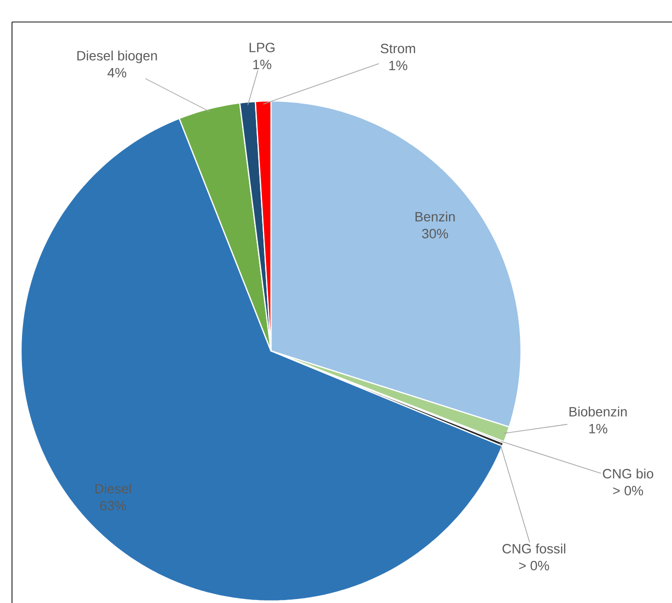 This screenshot has height=603, width=672. Describe the element at coordinates (113, 489) in the screenshot. I see `slice-label: Diesel` at that location.